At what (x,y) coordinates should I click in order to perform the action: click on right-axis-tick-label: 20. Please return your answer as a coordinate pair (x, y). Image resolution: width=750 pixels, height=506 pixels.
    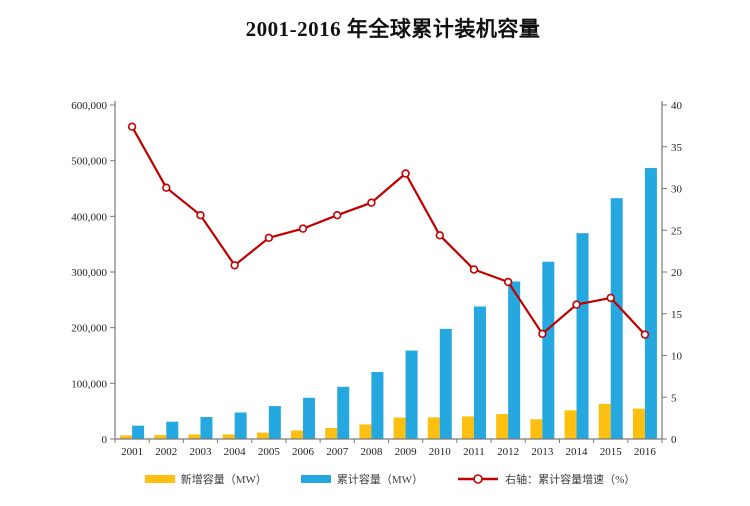
    Looking at the image, I should click on (677, 273).